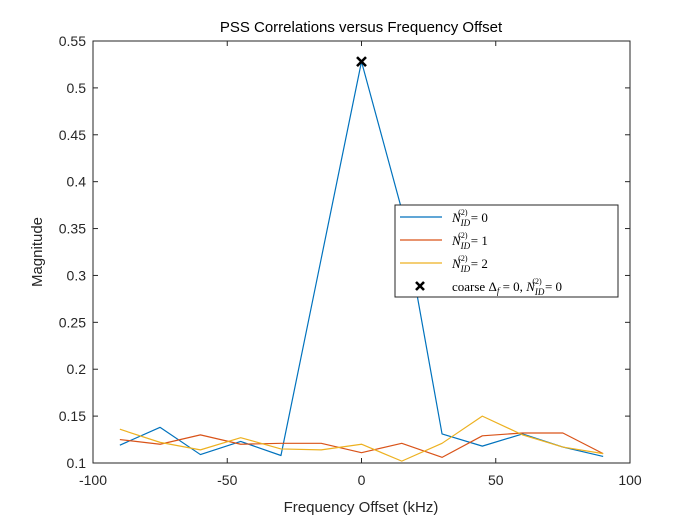 Image resolution: width=697 pixels, height=521 pixels. I want to click on y-tick-label: 0.1, so click(77, 463).